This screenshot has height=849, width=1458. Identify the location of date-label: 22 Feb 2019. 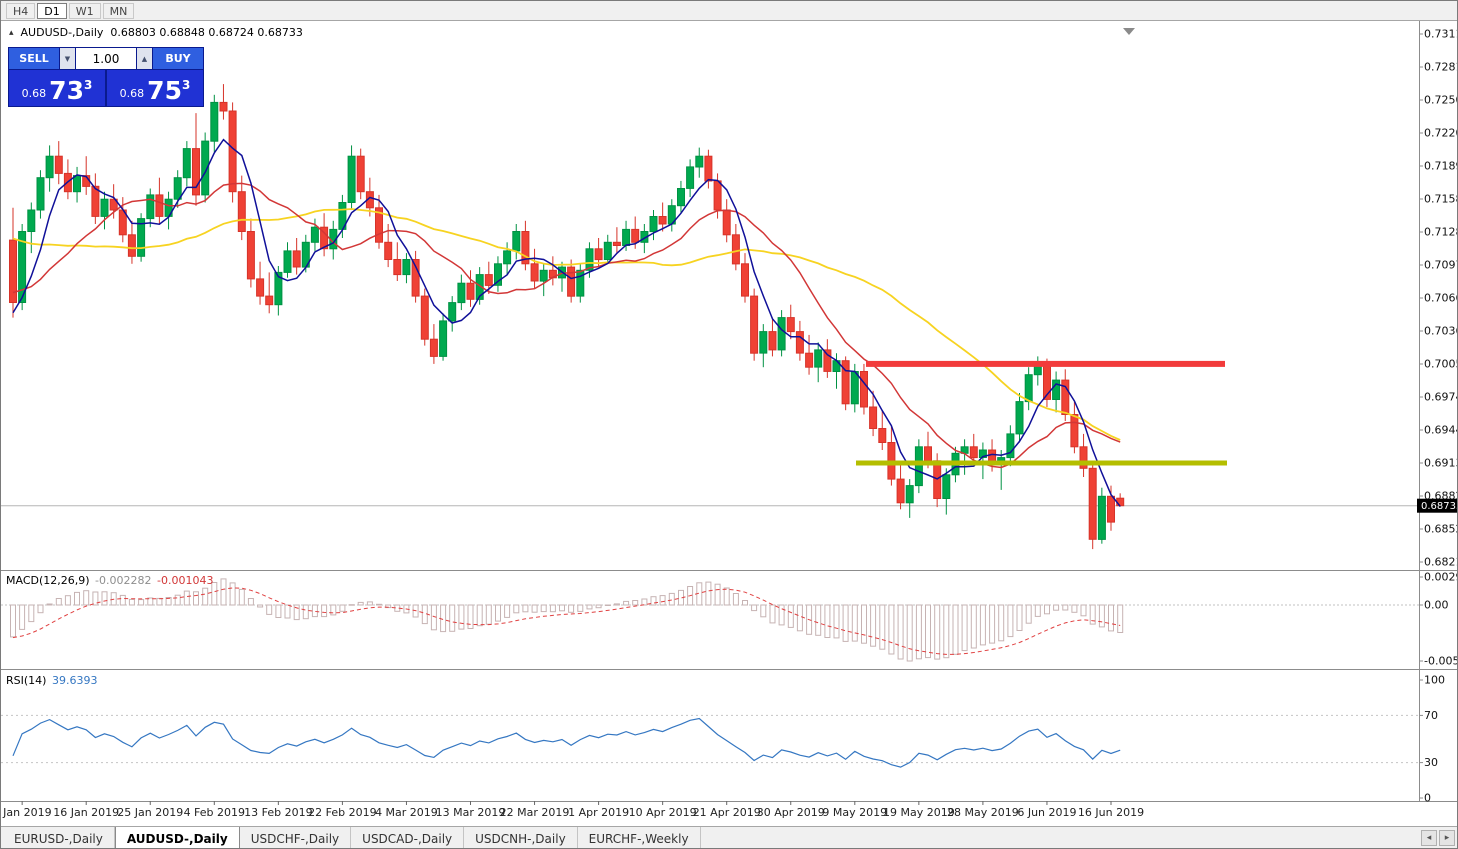
(342, 812).